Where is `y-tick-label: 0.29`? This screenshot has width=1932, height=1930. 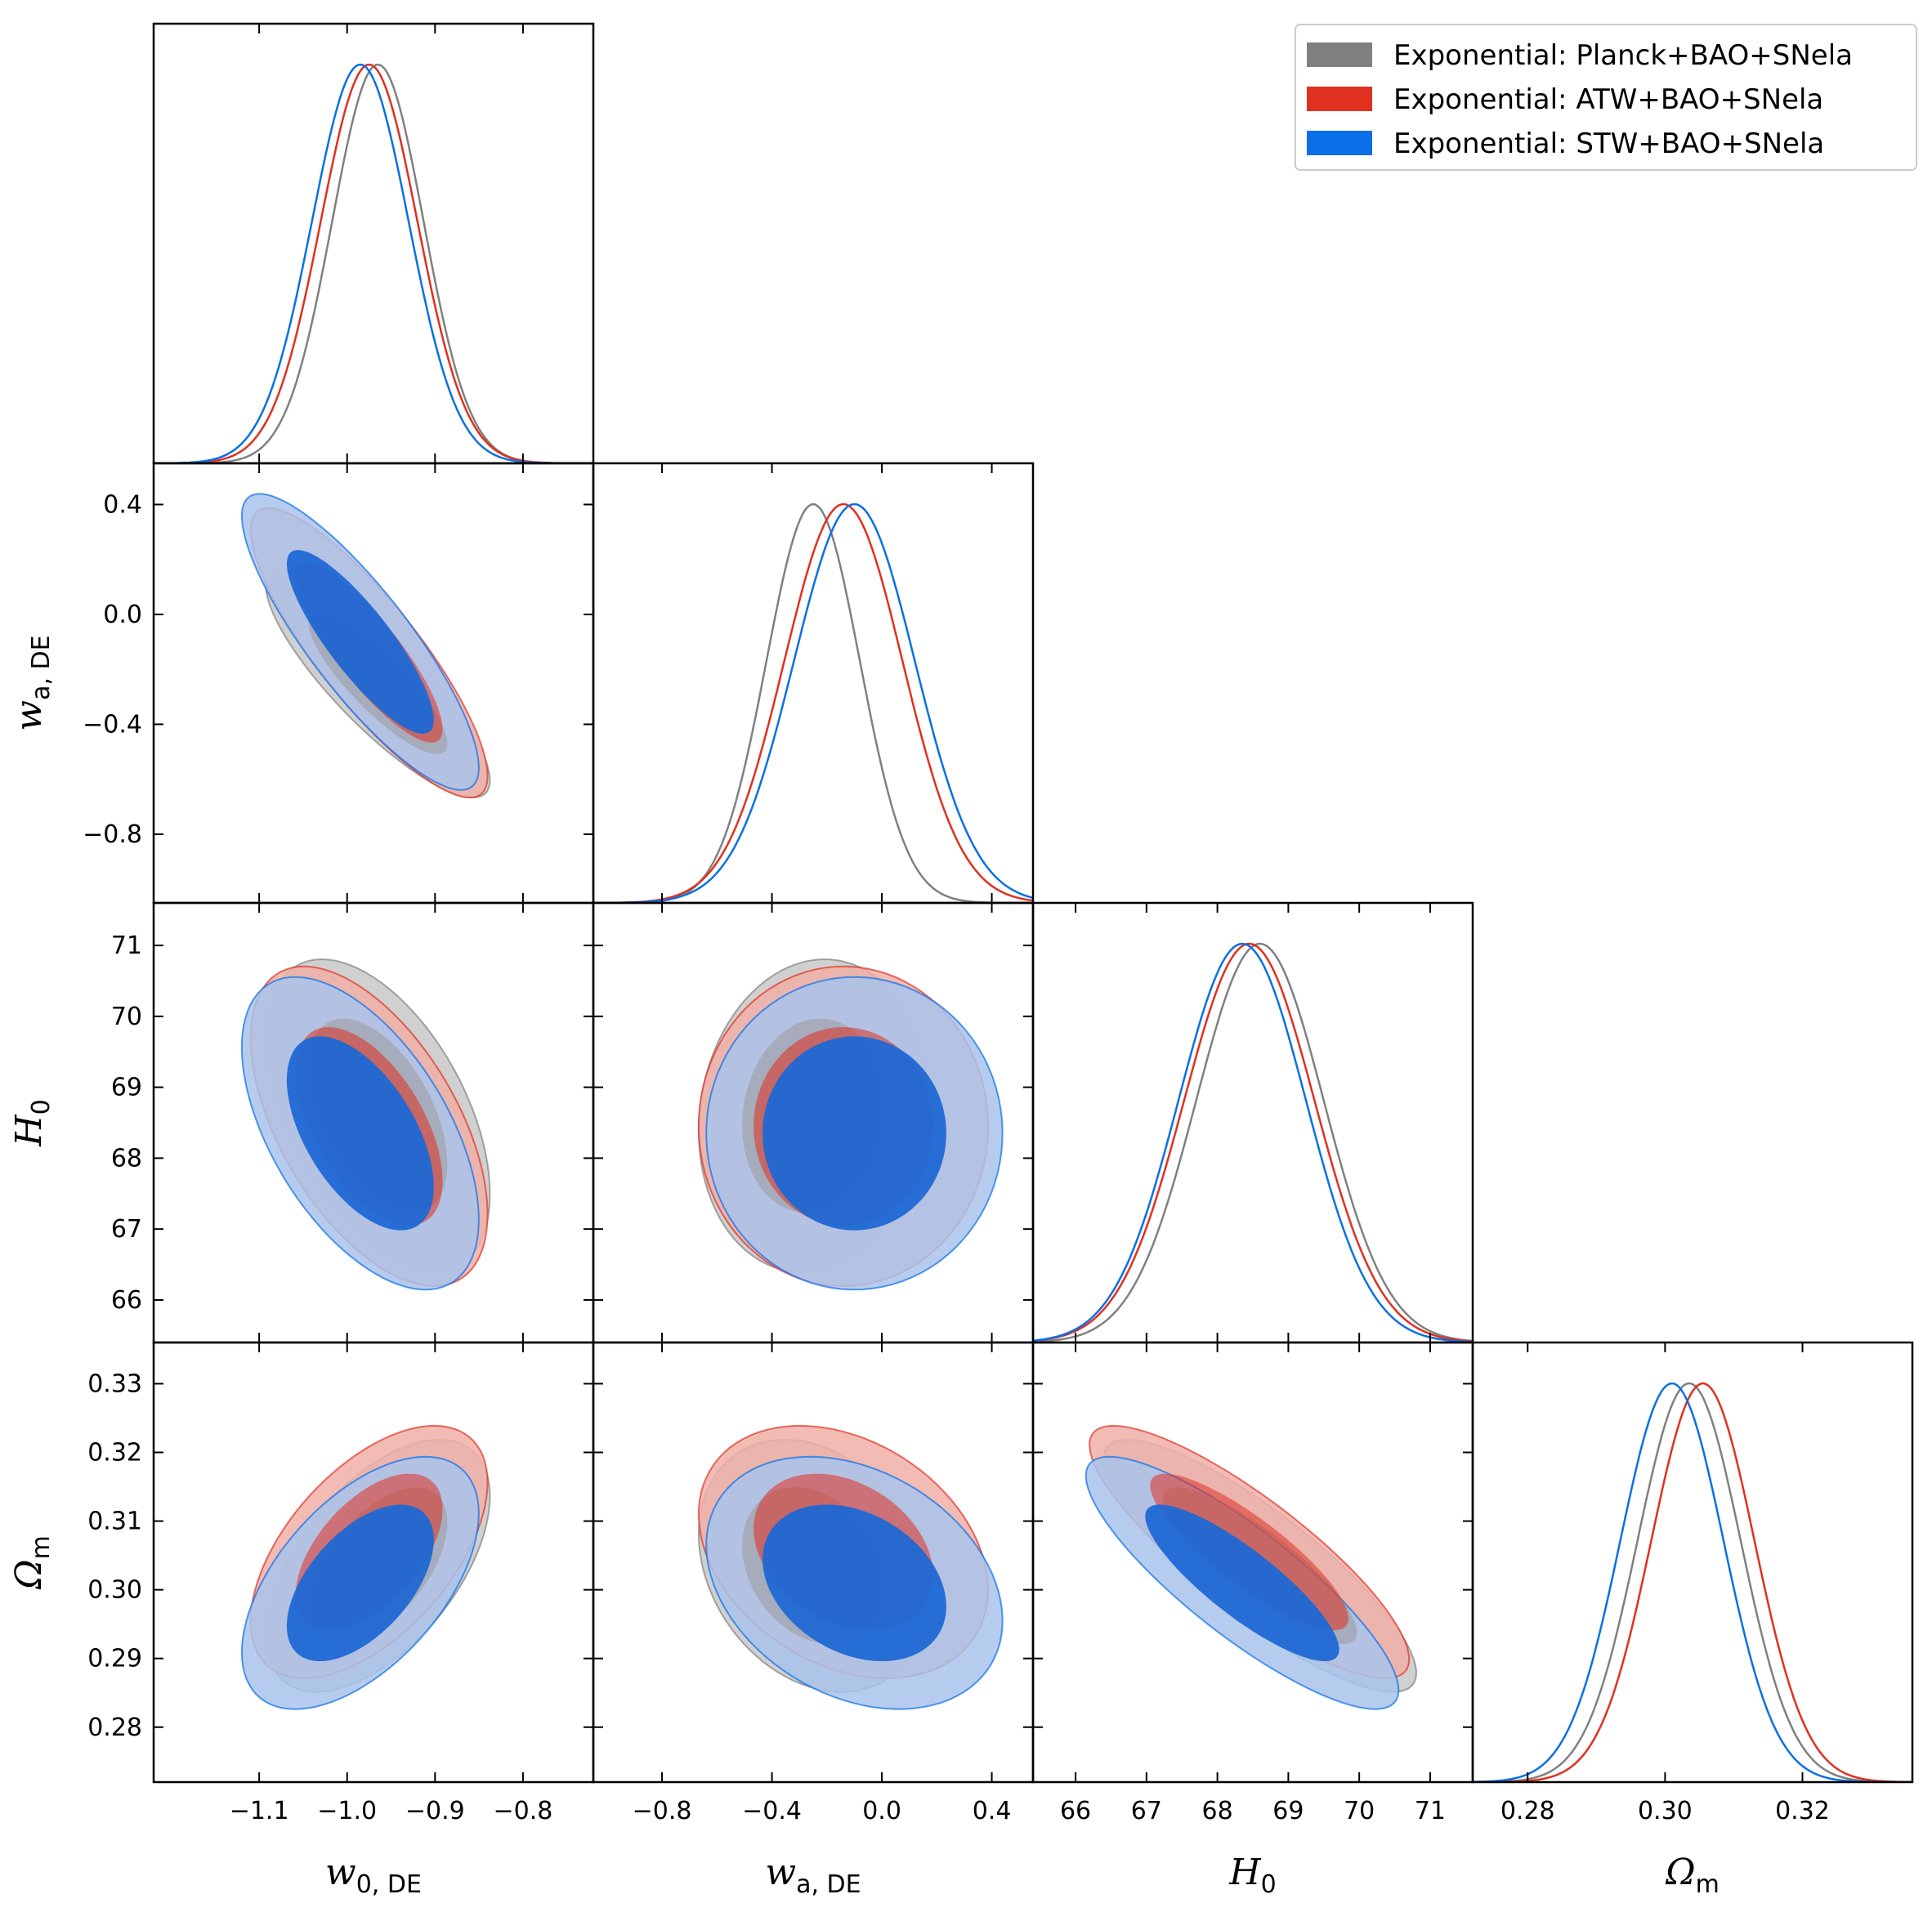
y-tick-label: 0.29 is located at coordinates (114, 1659).